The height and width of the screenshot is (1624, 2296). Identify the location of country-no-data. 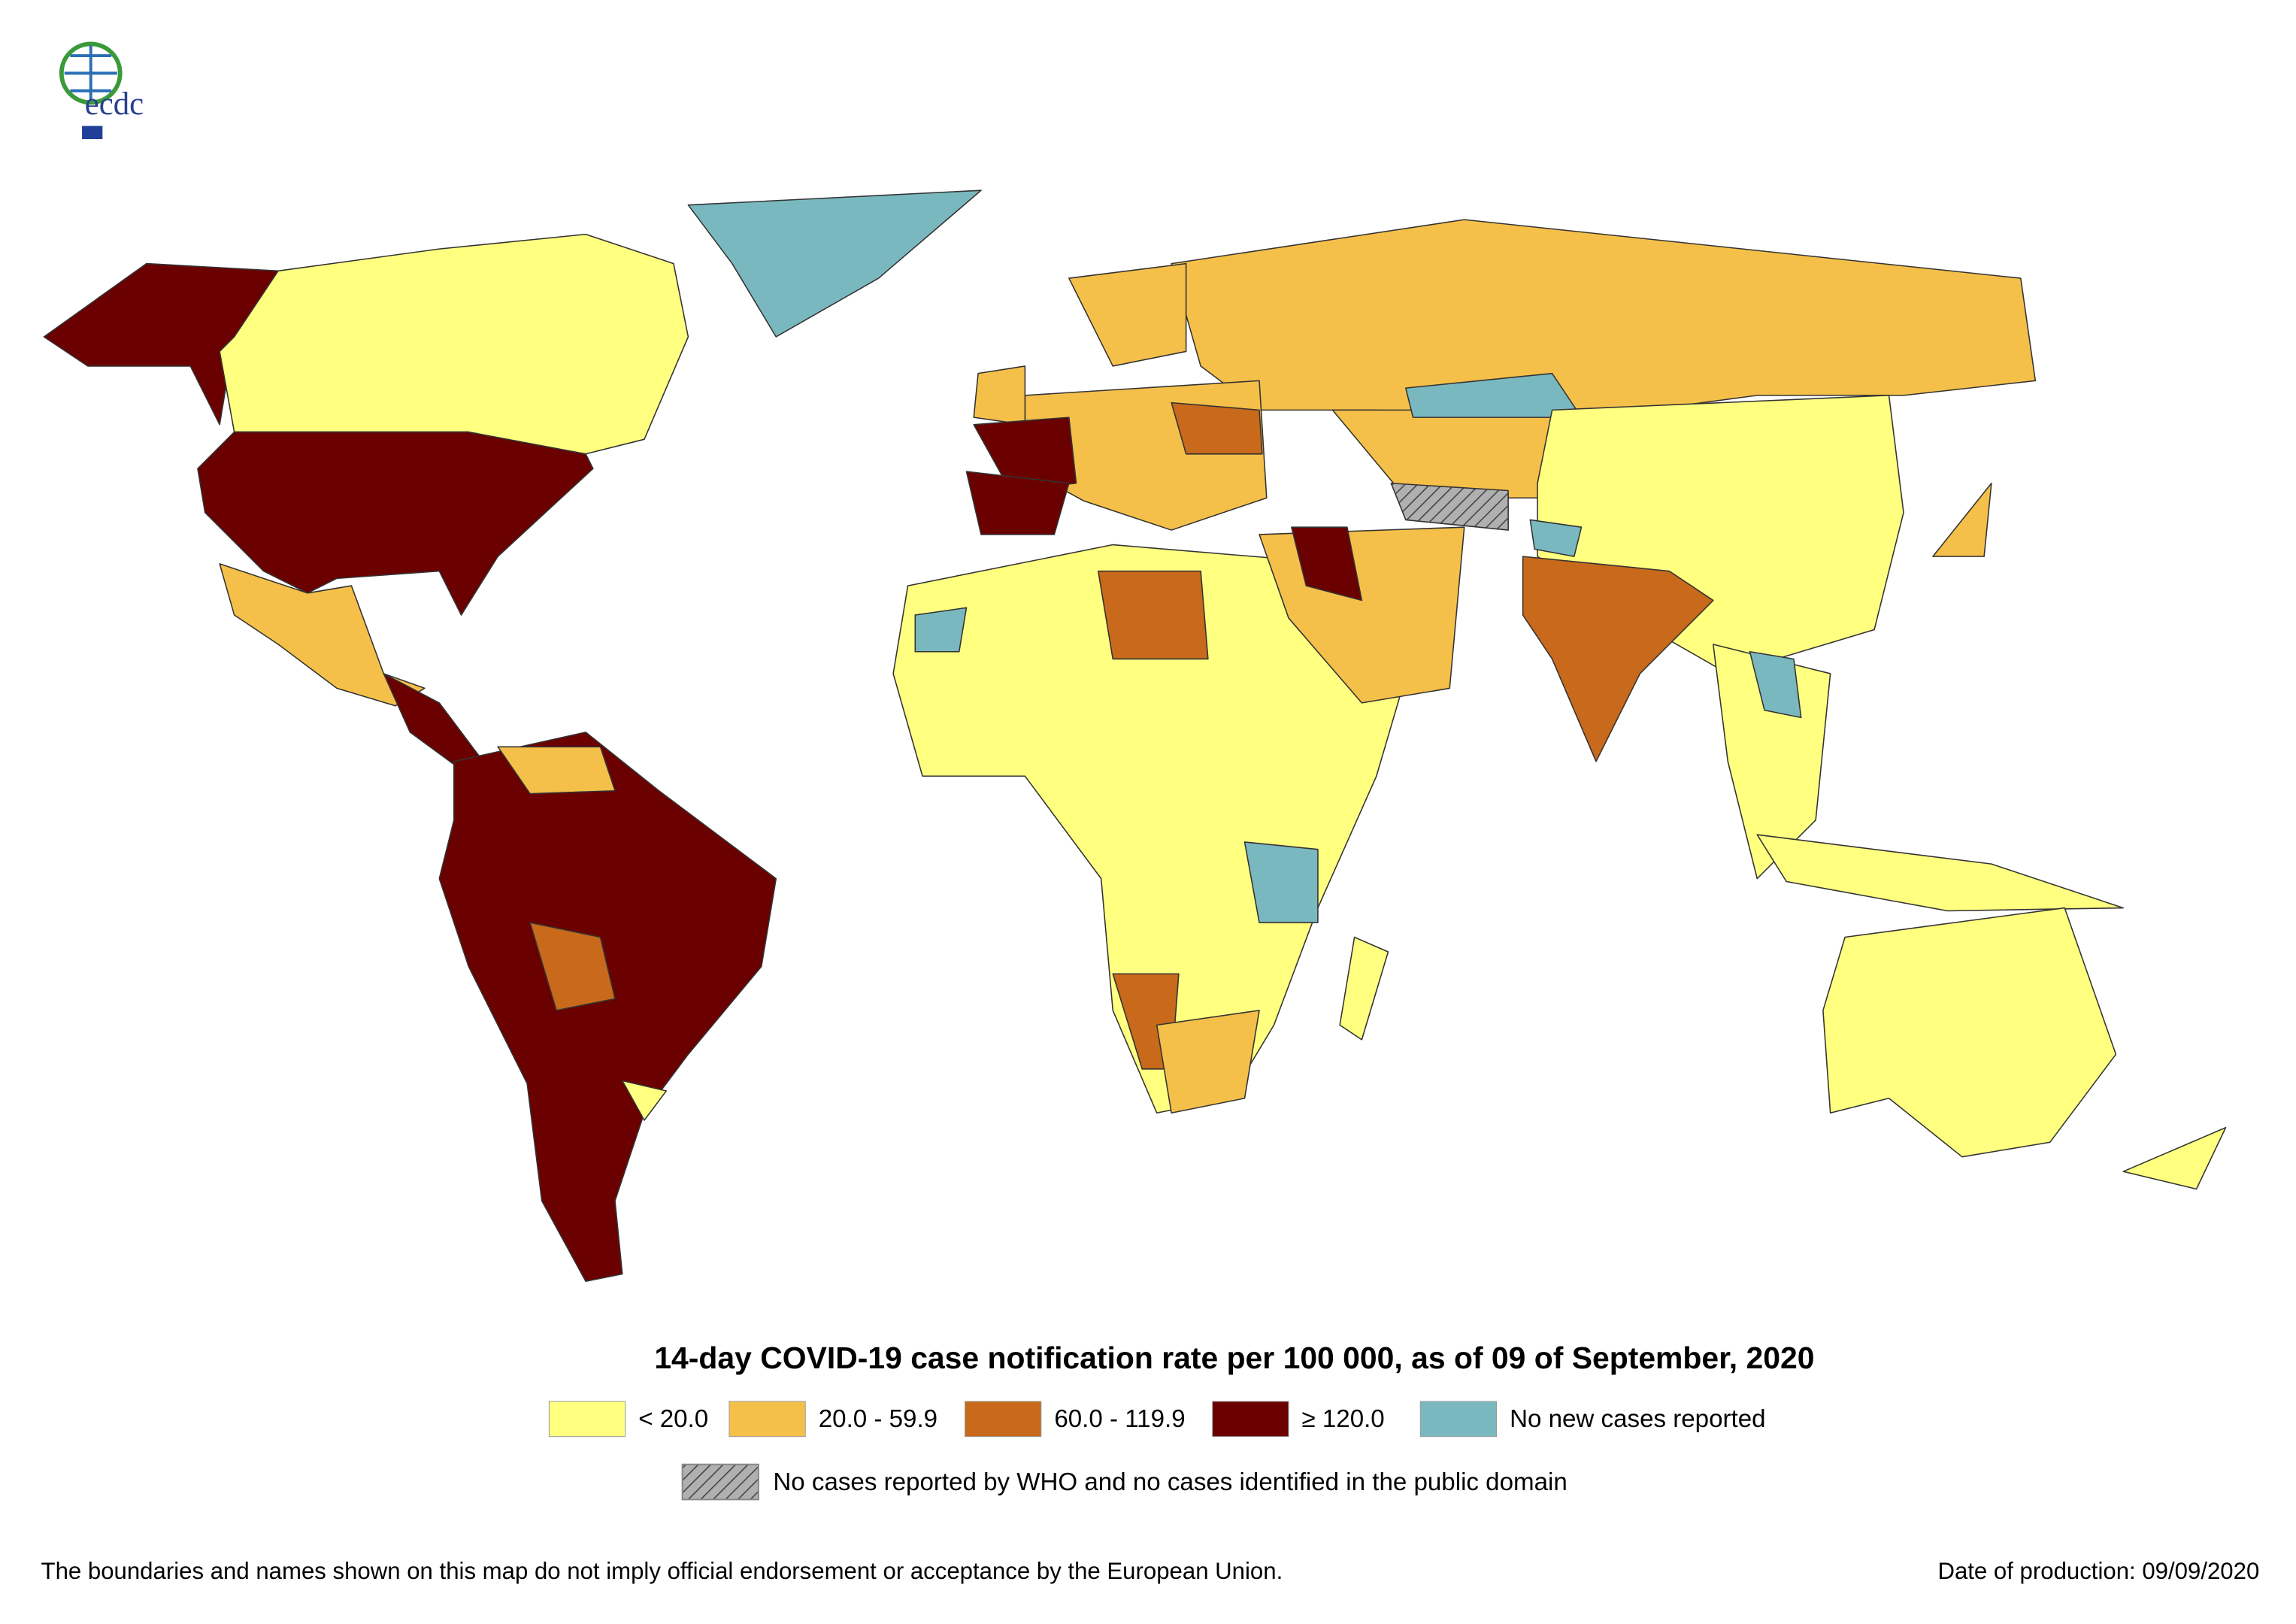
(1449, 506).